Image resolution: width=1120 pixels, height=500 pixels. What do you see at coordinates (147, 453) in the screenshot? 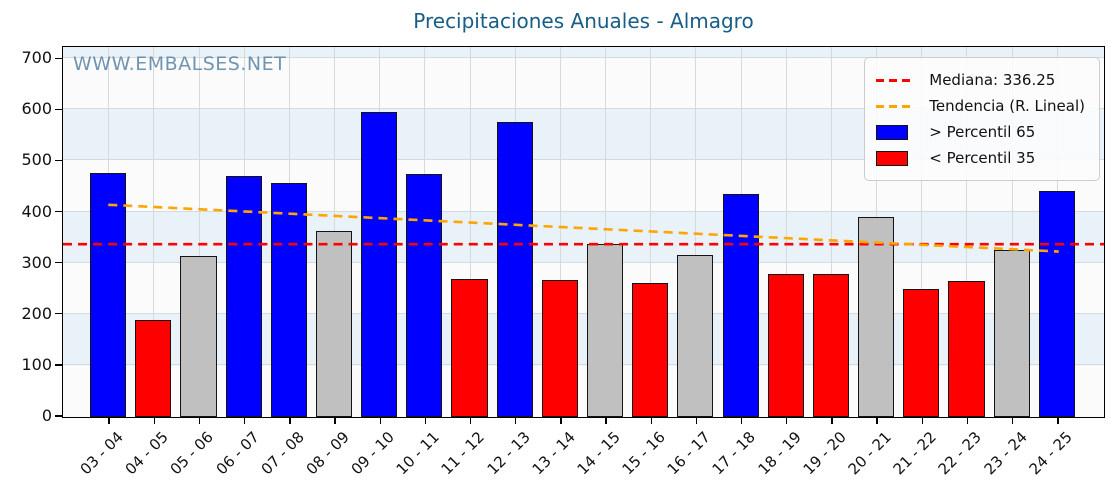
I see `x-tick-label: 04 - 05` at bounding box center [147, 453].